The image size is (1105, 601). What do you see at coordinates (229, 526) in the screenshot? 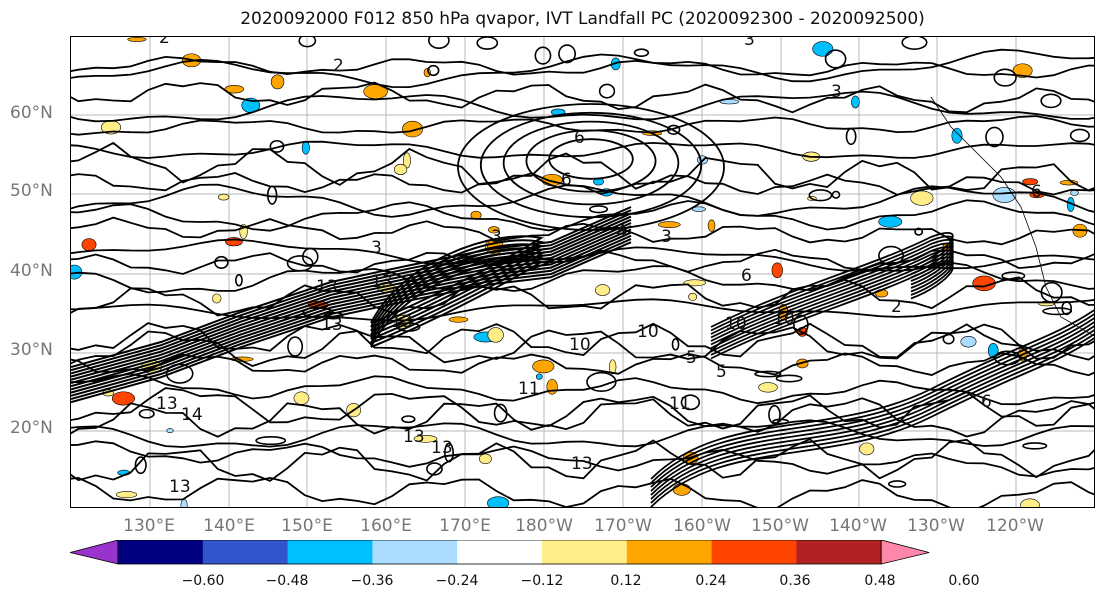
I see `lon-label-140e: 140°E` at bounding box center [229, 526].